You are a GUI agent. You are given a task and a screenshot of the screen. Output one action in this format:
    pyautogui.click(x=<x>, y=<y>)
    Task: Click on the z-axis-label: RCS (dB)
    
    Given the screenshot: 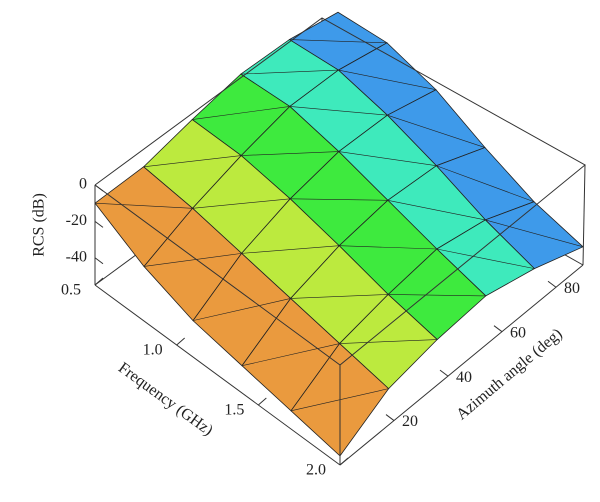 What is the action you would take?
    pyautogui.click(x=39, y=225)
    